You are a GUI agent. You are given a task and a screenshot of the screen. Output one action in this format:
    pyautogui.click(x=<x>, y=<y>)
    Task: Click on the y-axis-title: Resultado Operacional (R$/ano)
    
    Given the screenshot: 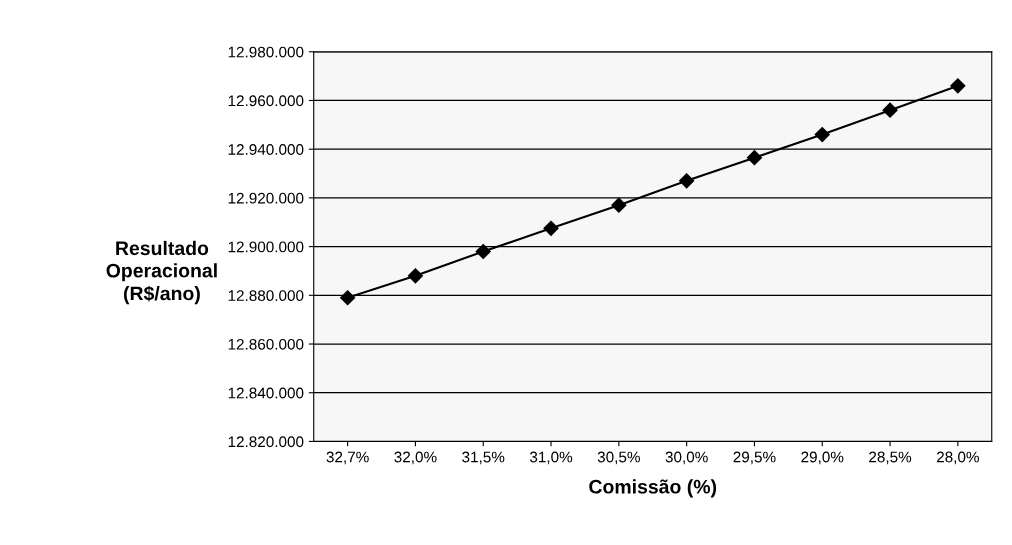 What is the action you would take?
    pyautogui.click(x=161, y=272)
    